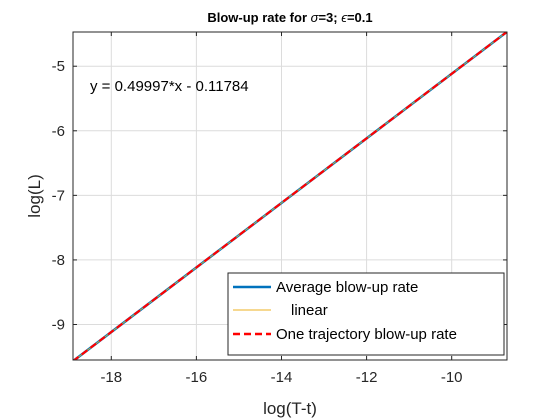 This screenshot has width=560, height=420. What do you see at coordinates (309, 310) in the screenshot?
I see `legend-label-linear: linear` at bounding box center [309, 310].